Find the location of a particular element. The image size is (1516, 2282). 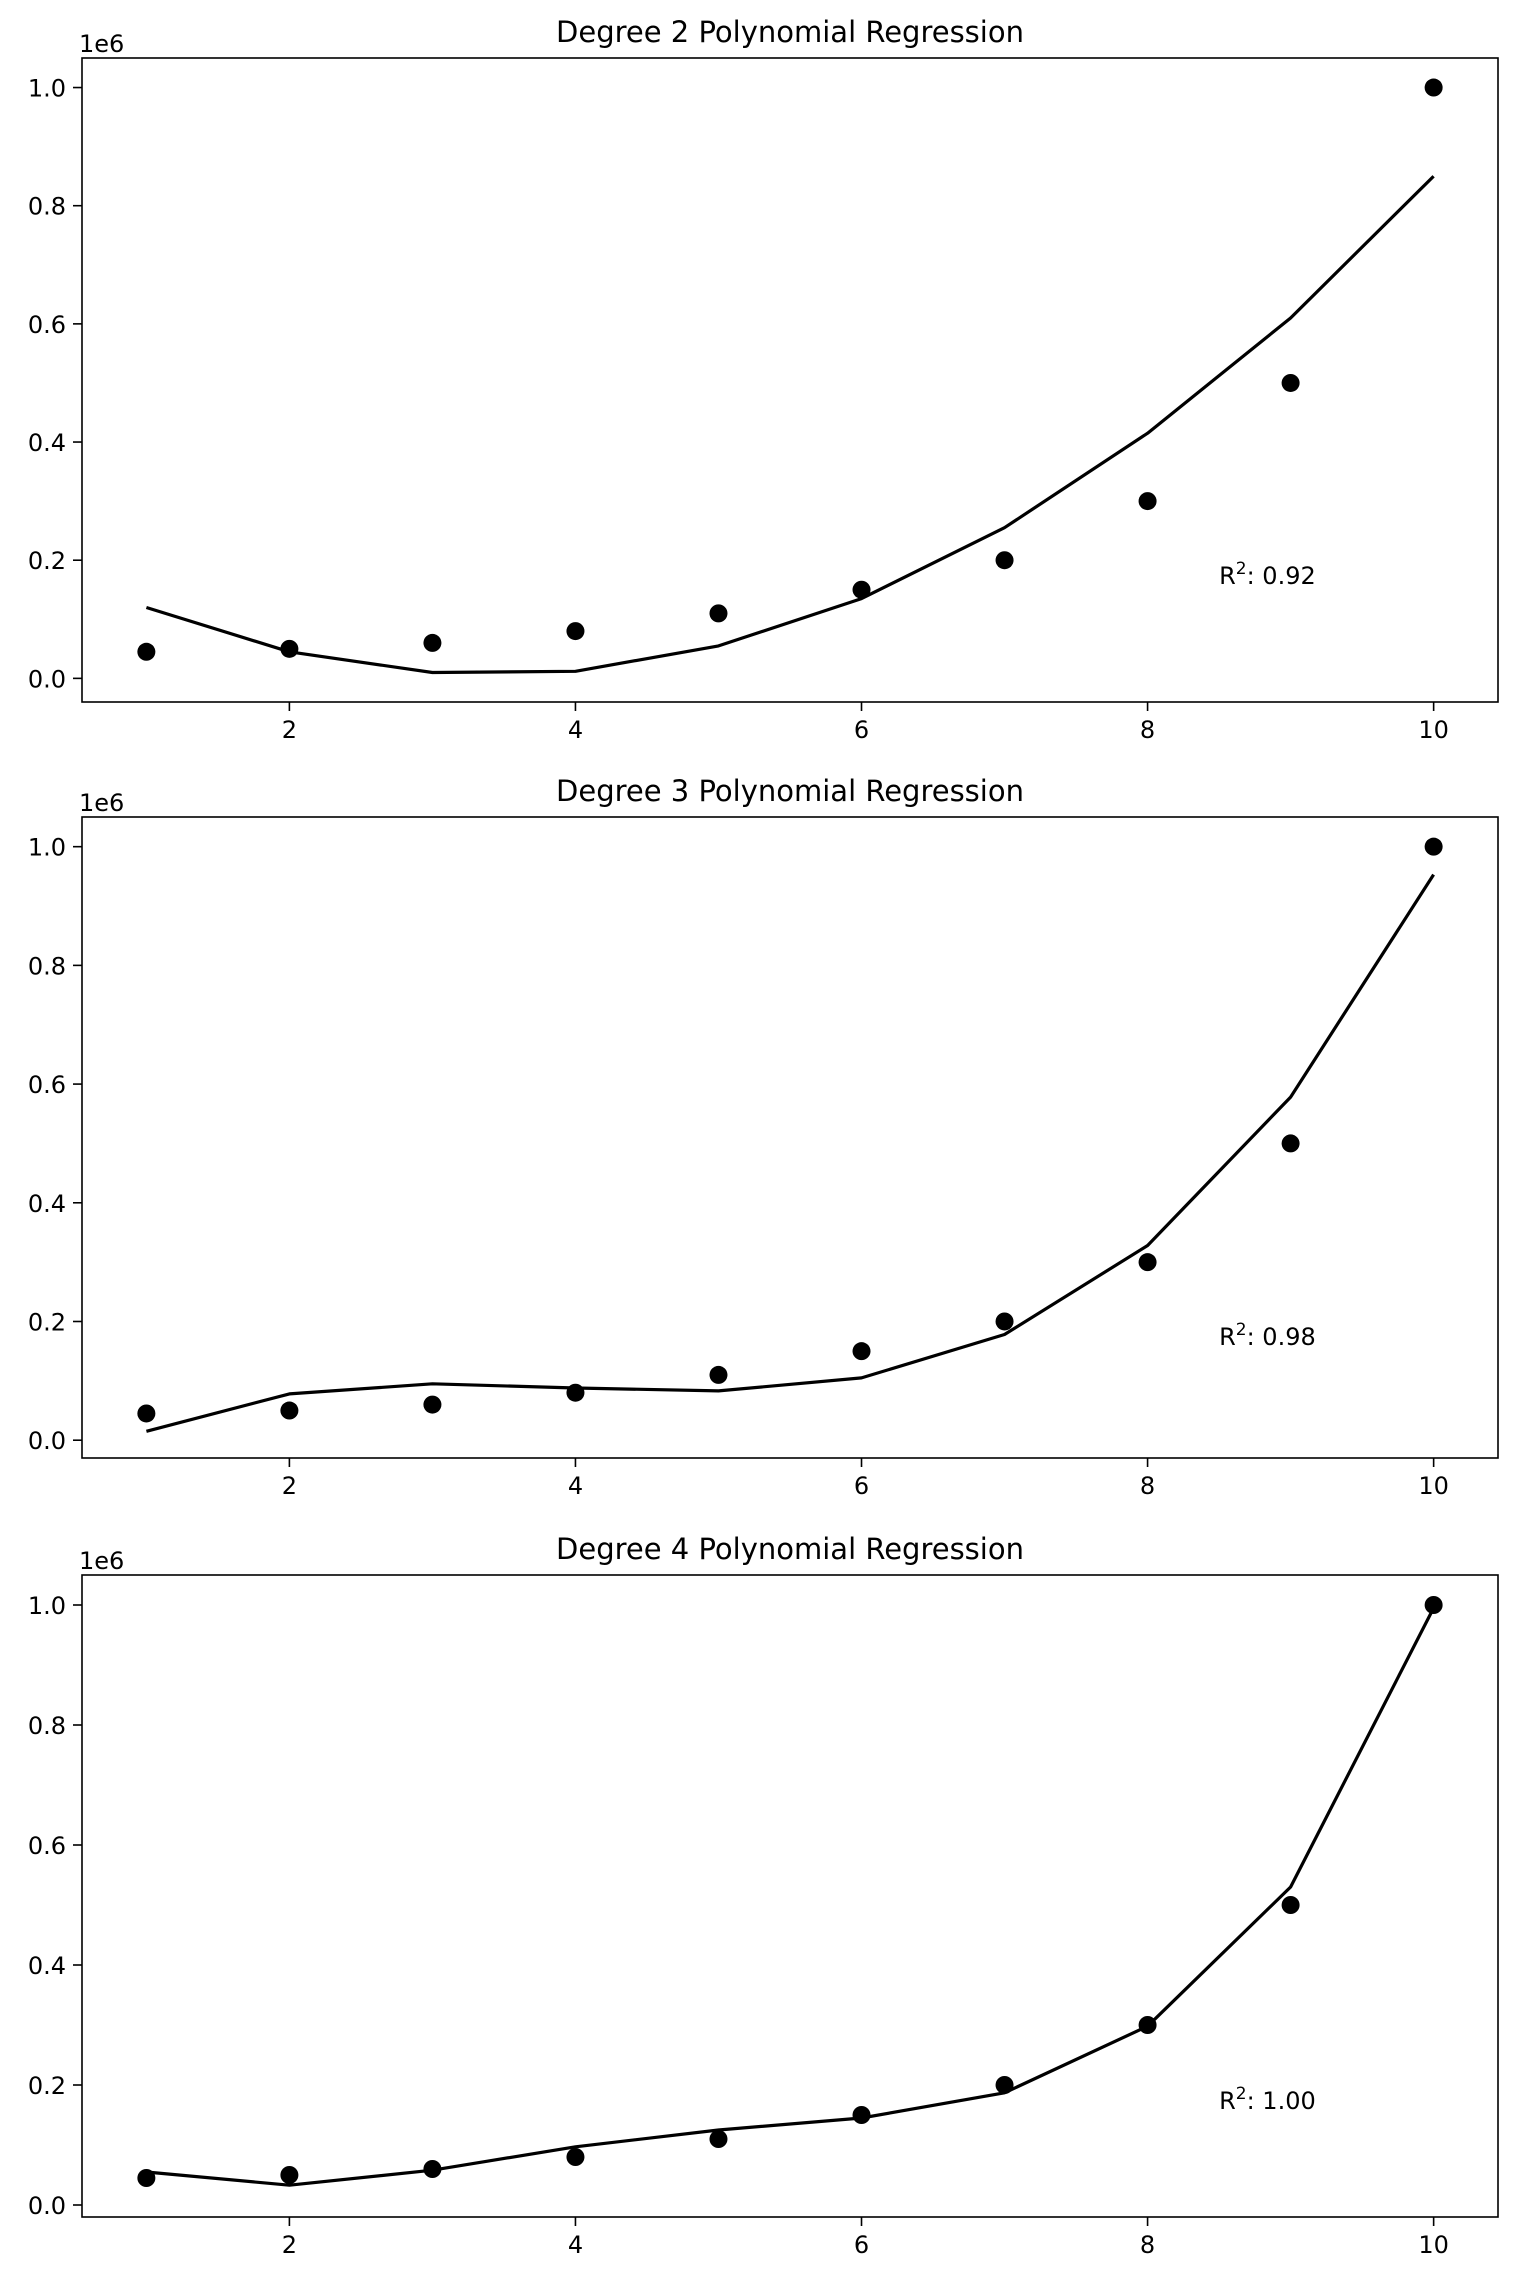

r-squared-value: : 1.00 is located at coordinates (1281, 2101).